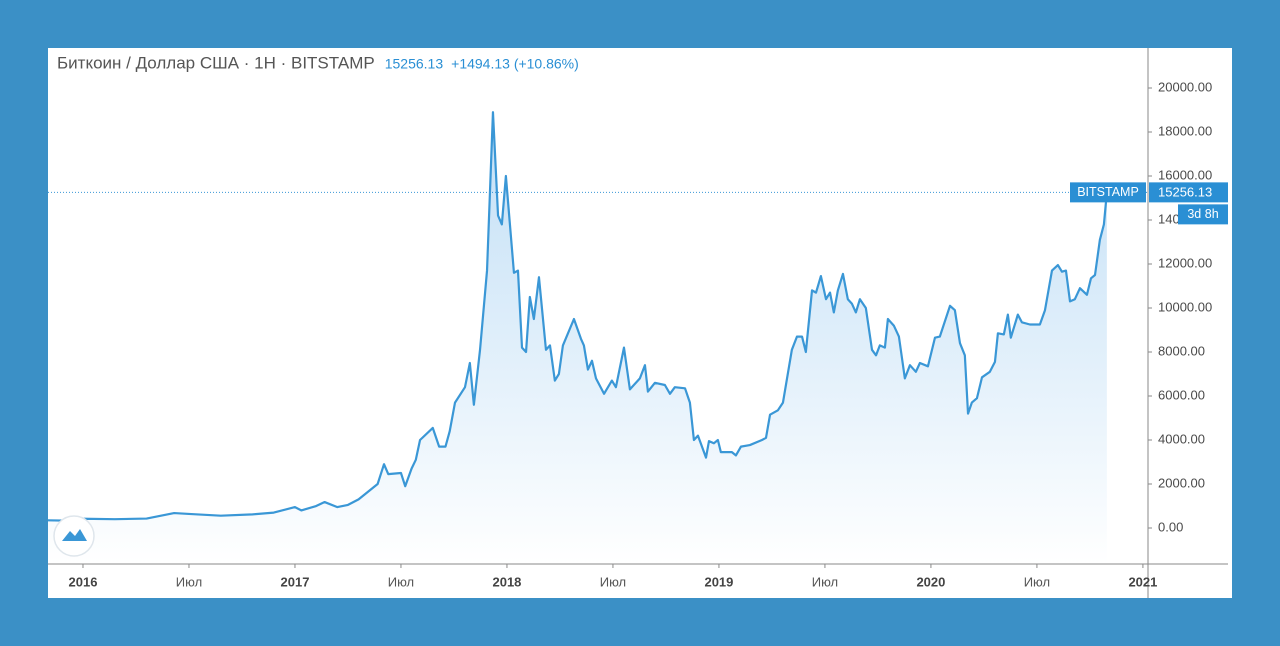  What do you see at coordinates (295, 581) in the screenshot?
I see `x-tick-label: 2017` at bounding box center [295, 581].